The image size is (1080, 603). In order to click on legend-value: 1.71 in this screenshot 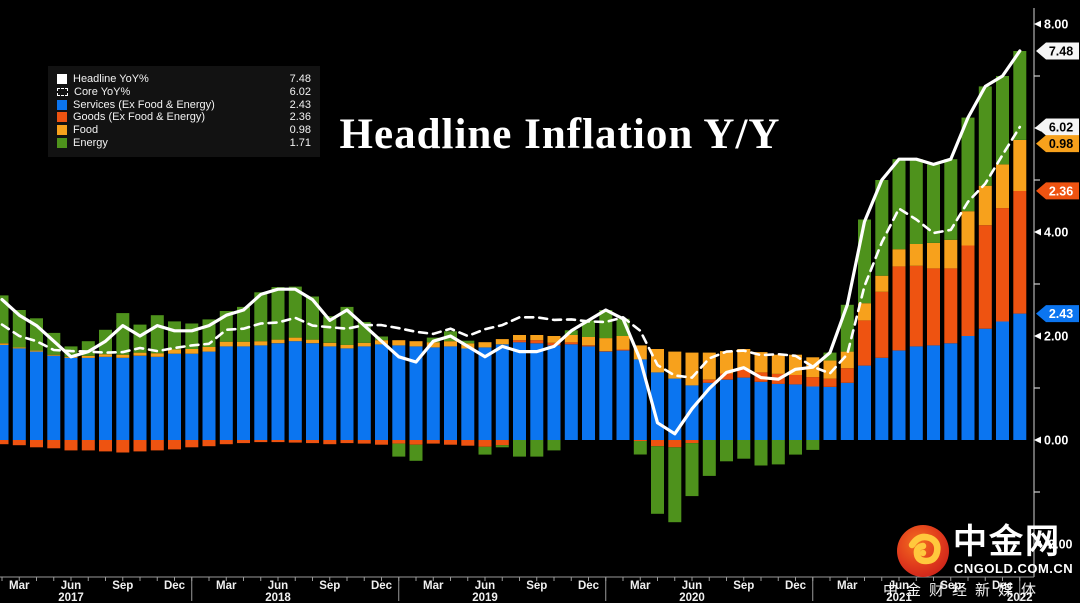, I will do `click(300, 142)`.